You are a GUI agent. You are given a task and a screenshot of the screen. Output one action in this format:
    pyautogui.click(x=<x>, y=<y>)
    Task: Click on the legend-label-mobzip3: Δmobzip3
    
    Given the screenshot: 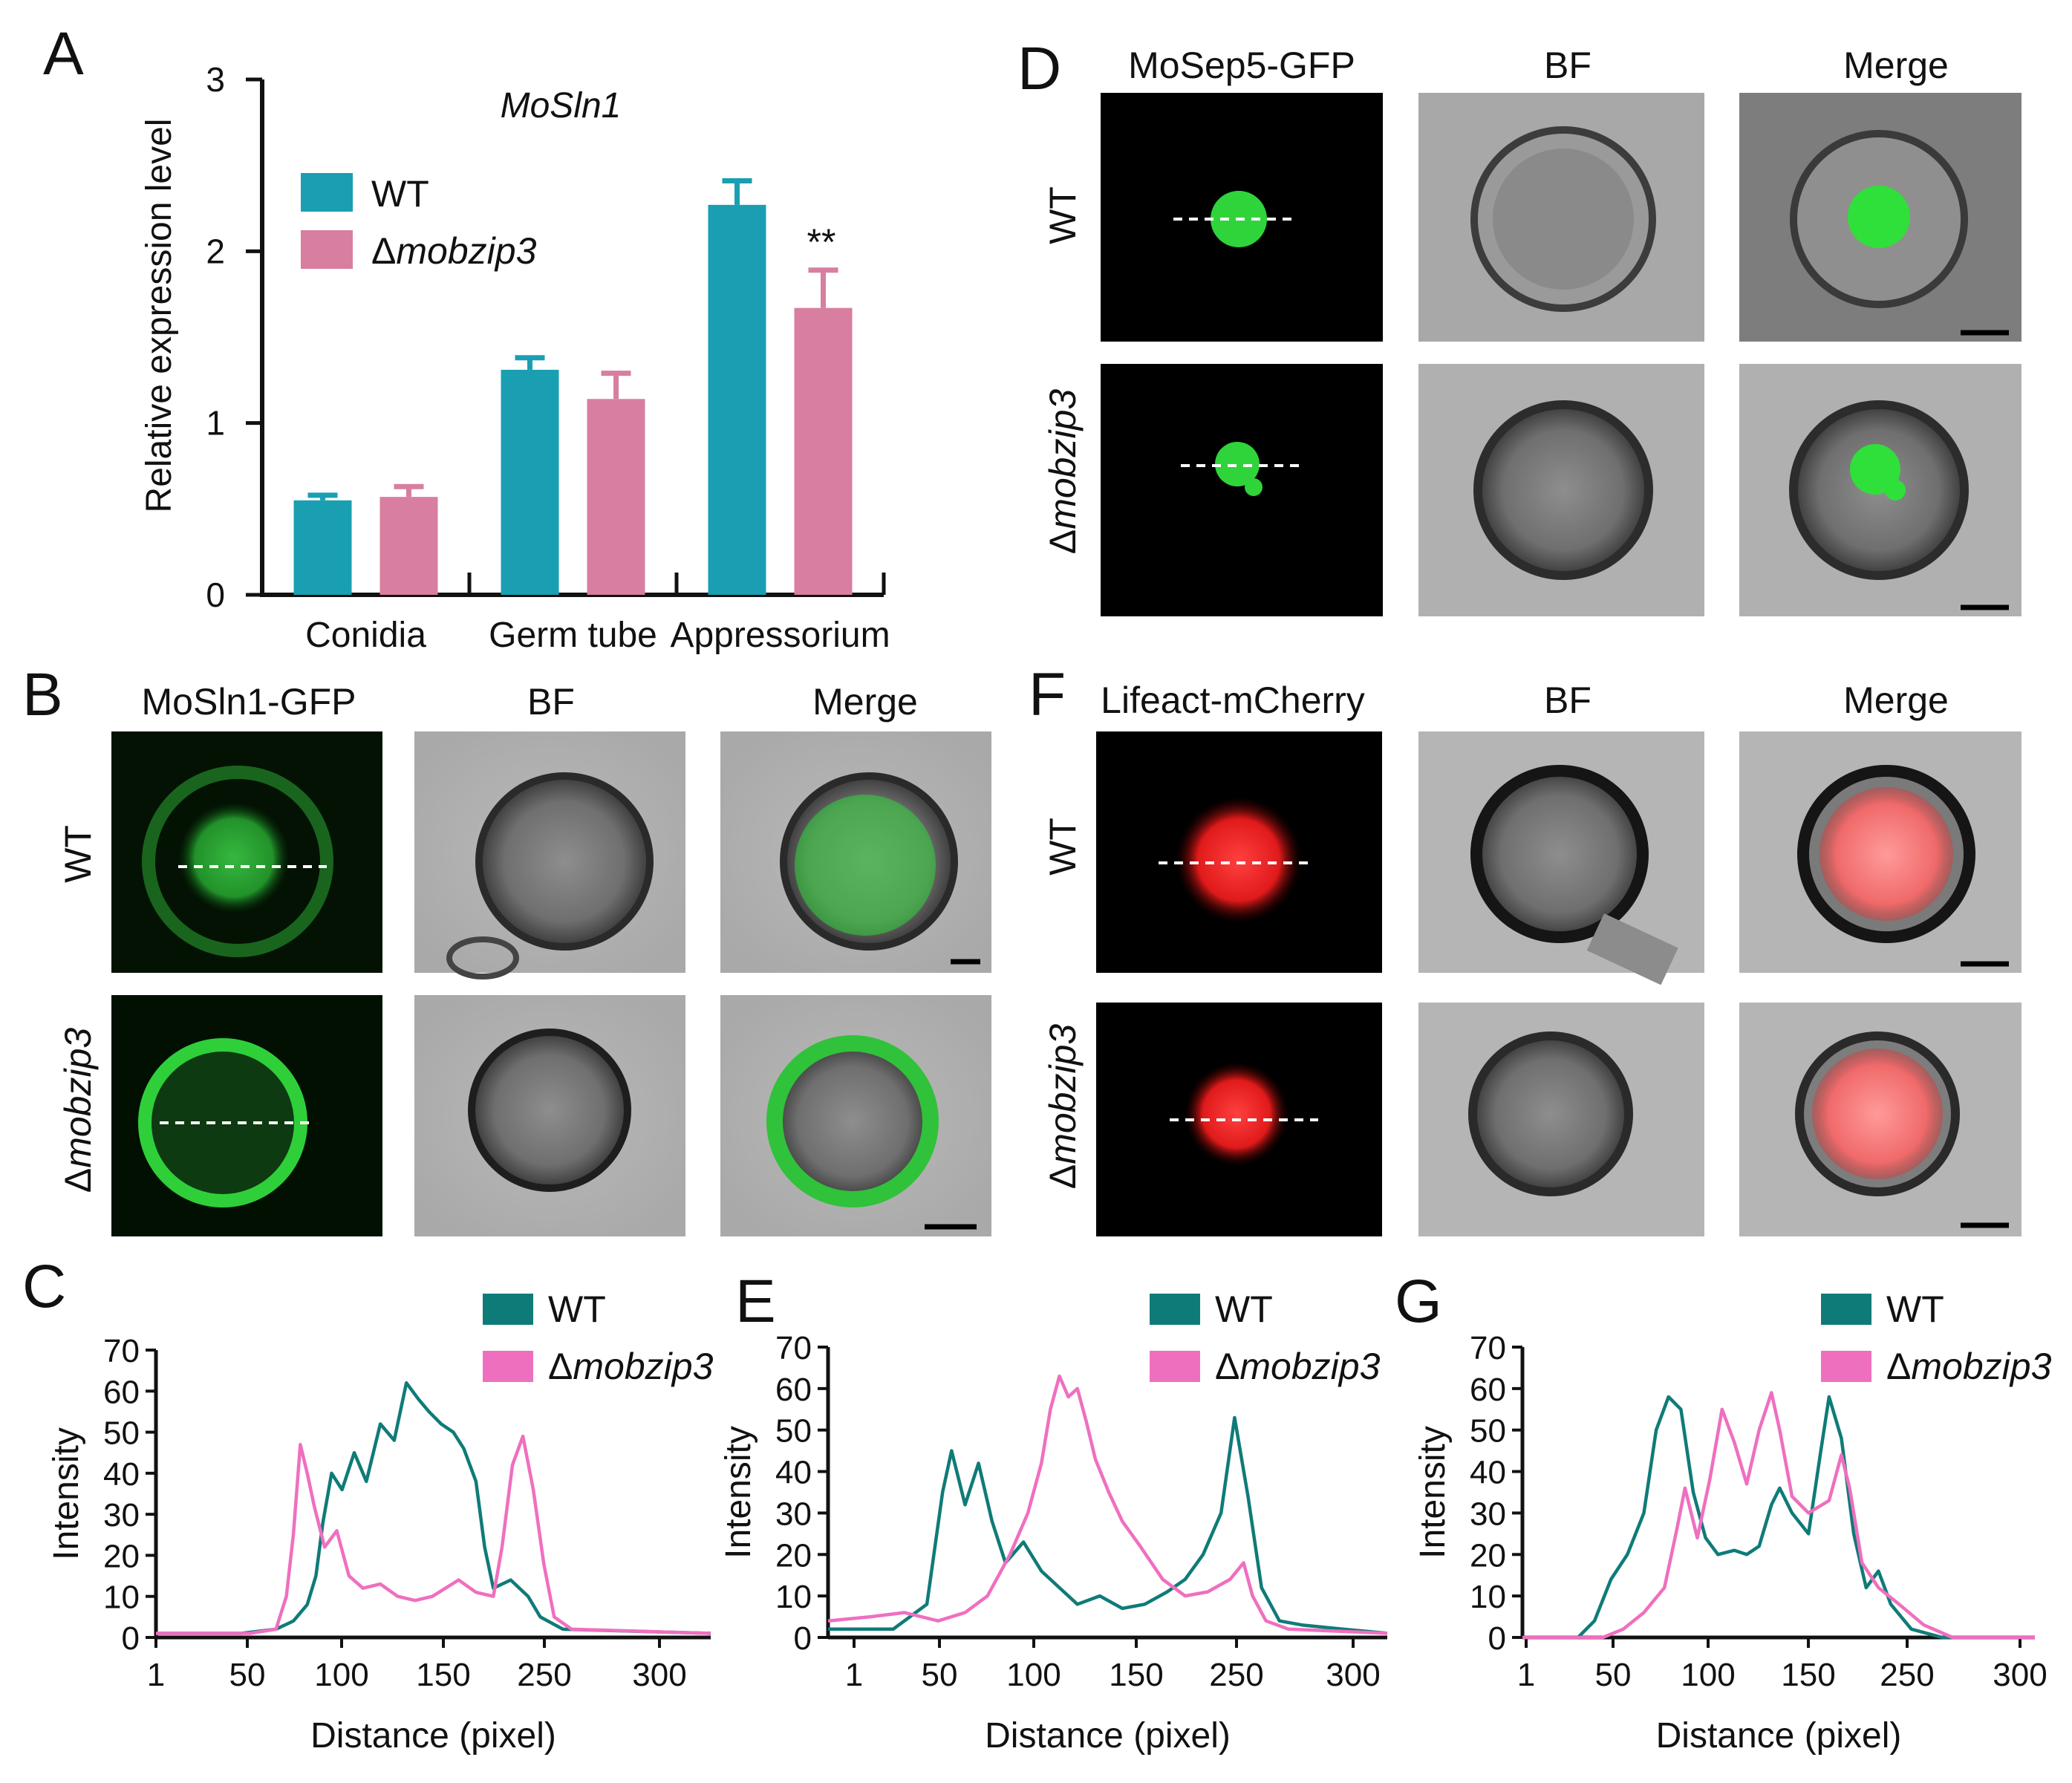 What is the action you would take?
    pyautogui.click(x=454, y=251)
    